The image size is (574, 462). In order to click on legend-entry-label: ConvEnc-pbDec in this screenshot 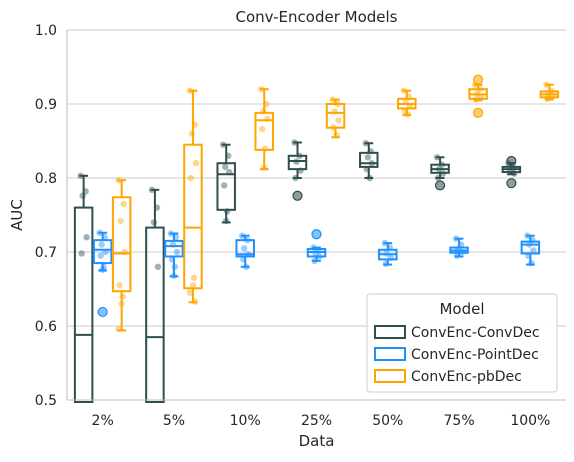, I will do `click(466, 377)`.